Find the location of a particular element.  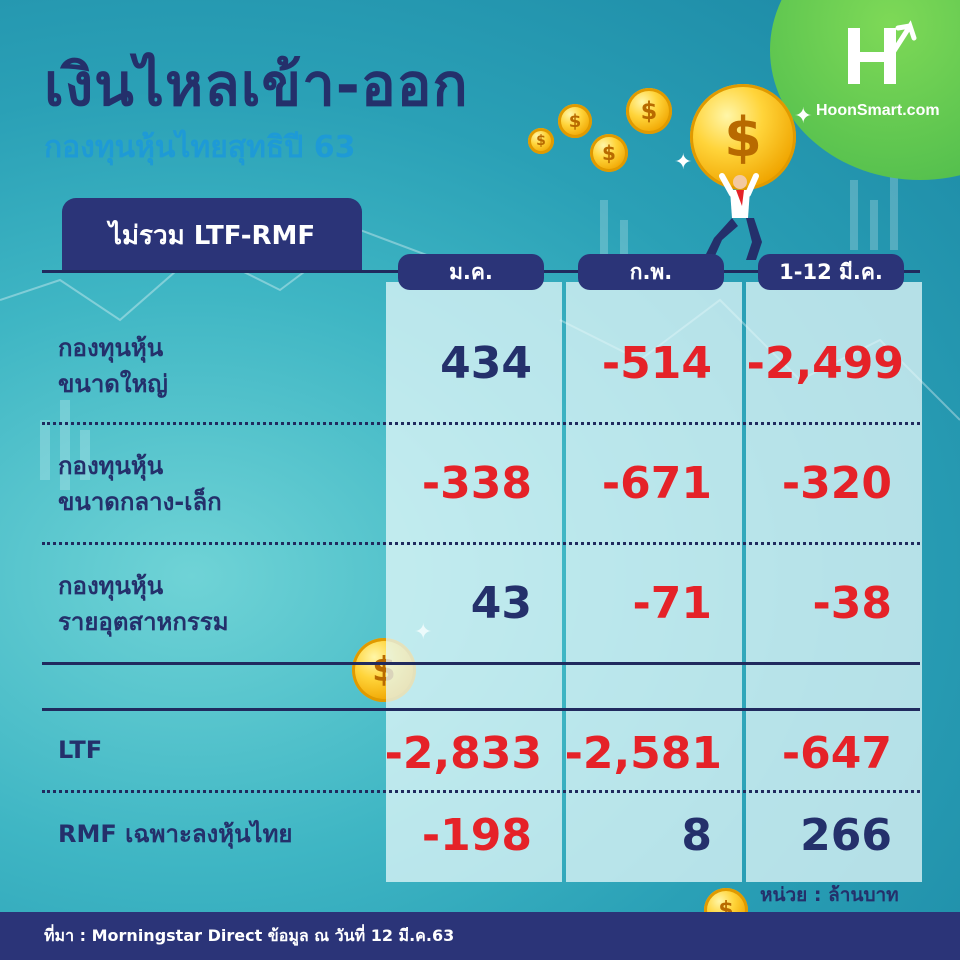

page-title: เงินไหลเข้า-ออก is located at coordinates (256, 85).